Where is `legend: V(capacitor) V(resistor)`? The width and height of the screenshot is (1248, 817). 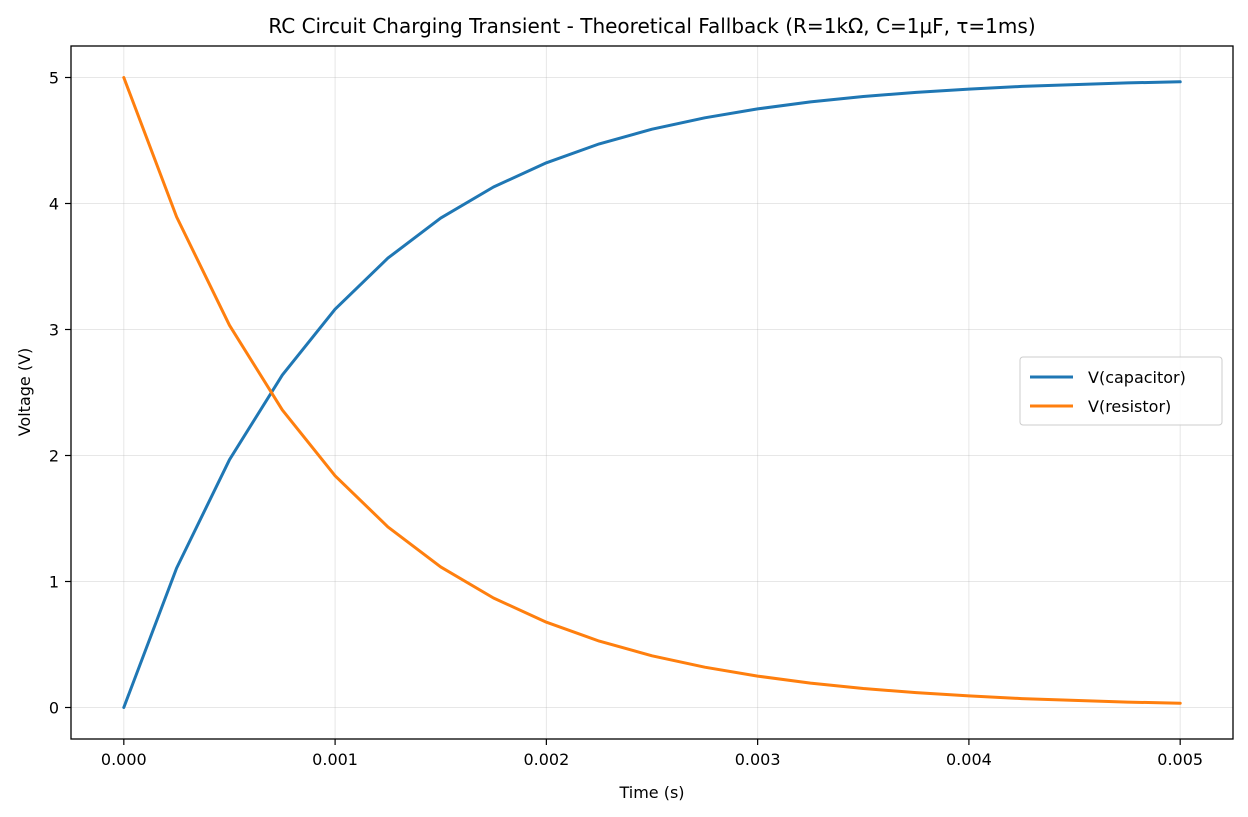
legend: V(capacitor) V(resistor) is located at coordinates (1121, 391).